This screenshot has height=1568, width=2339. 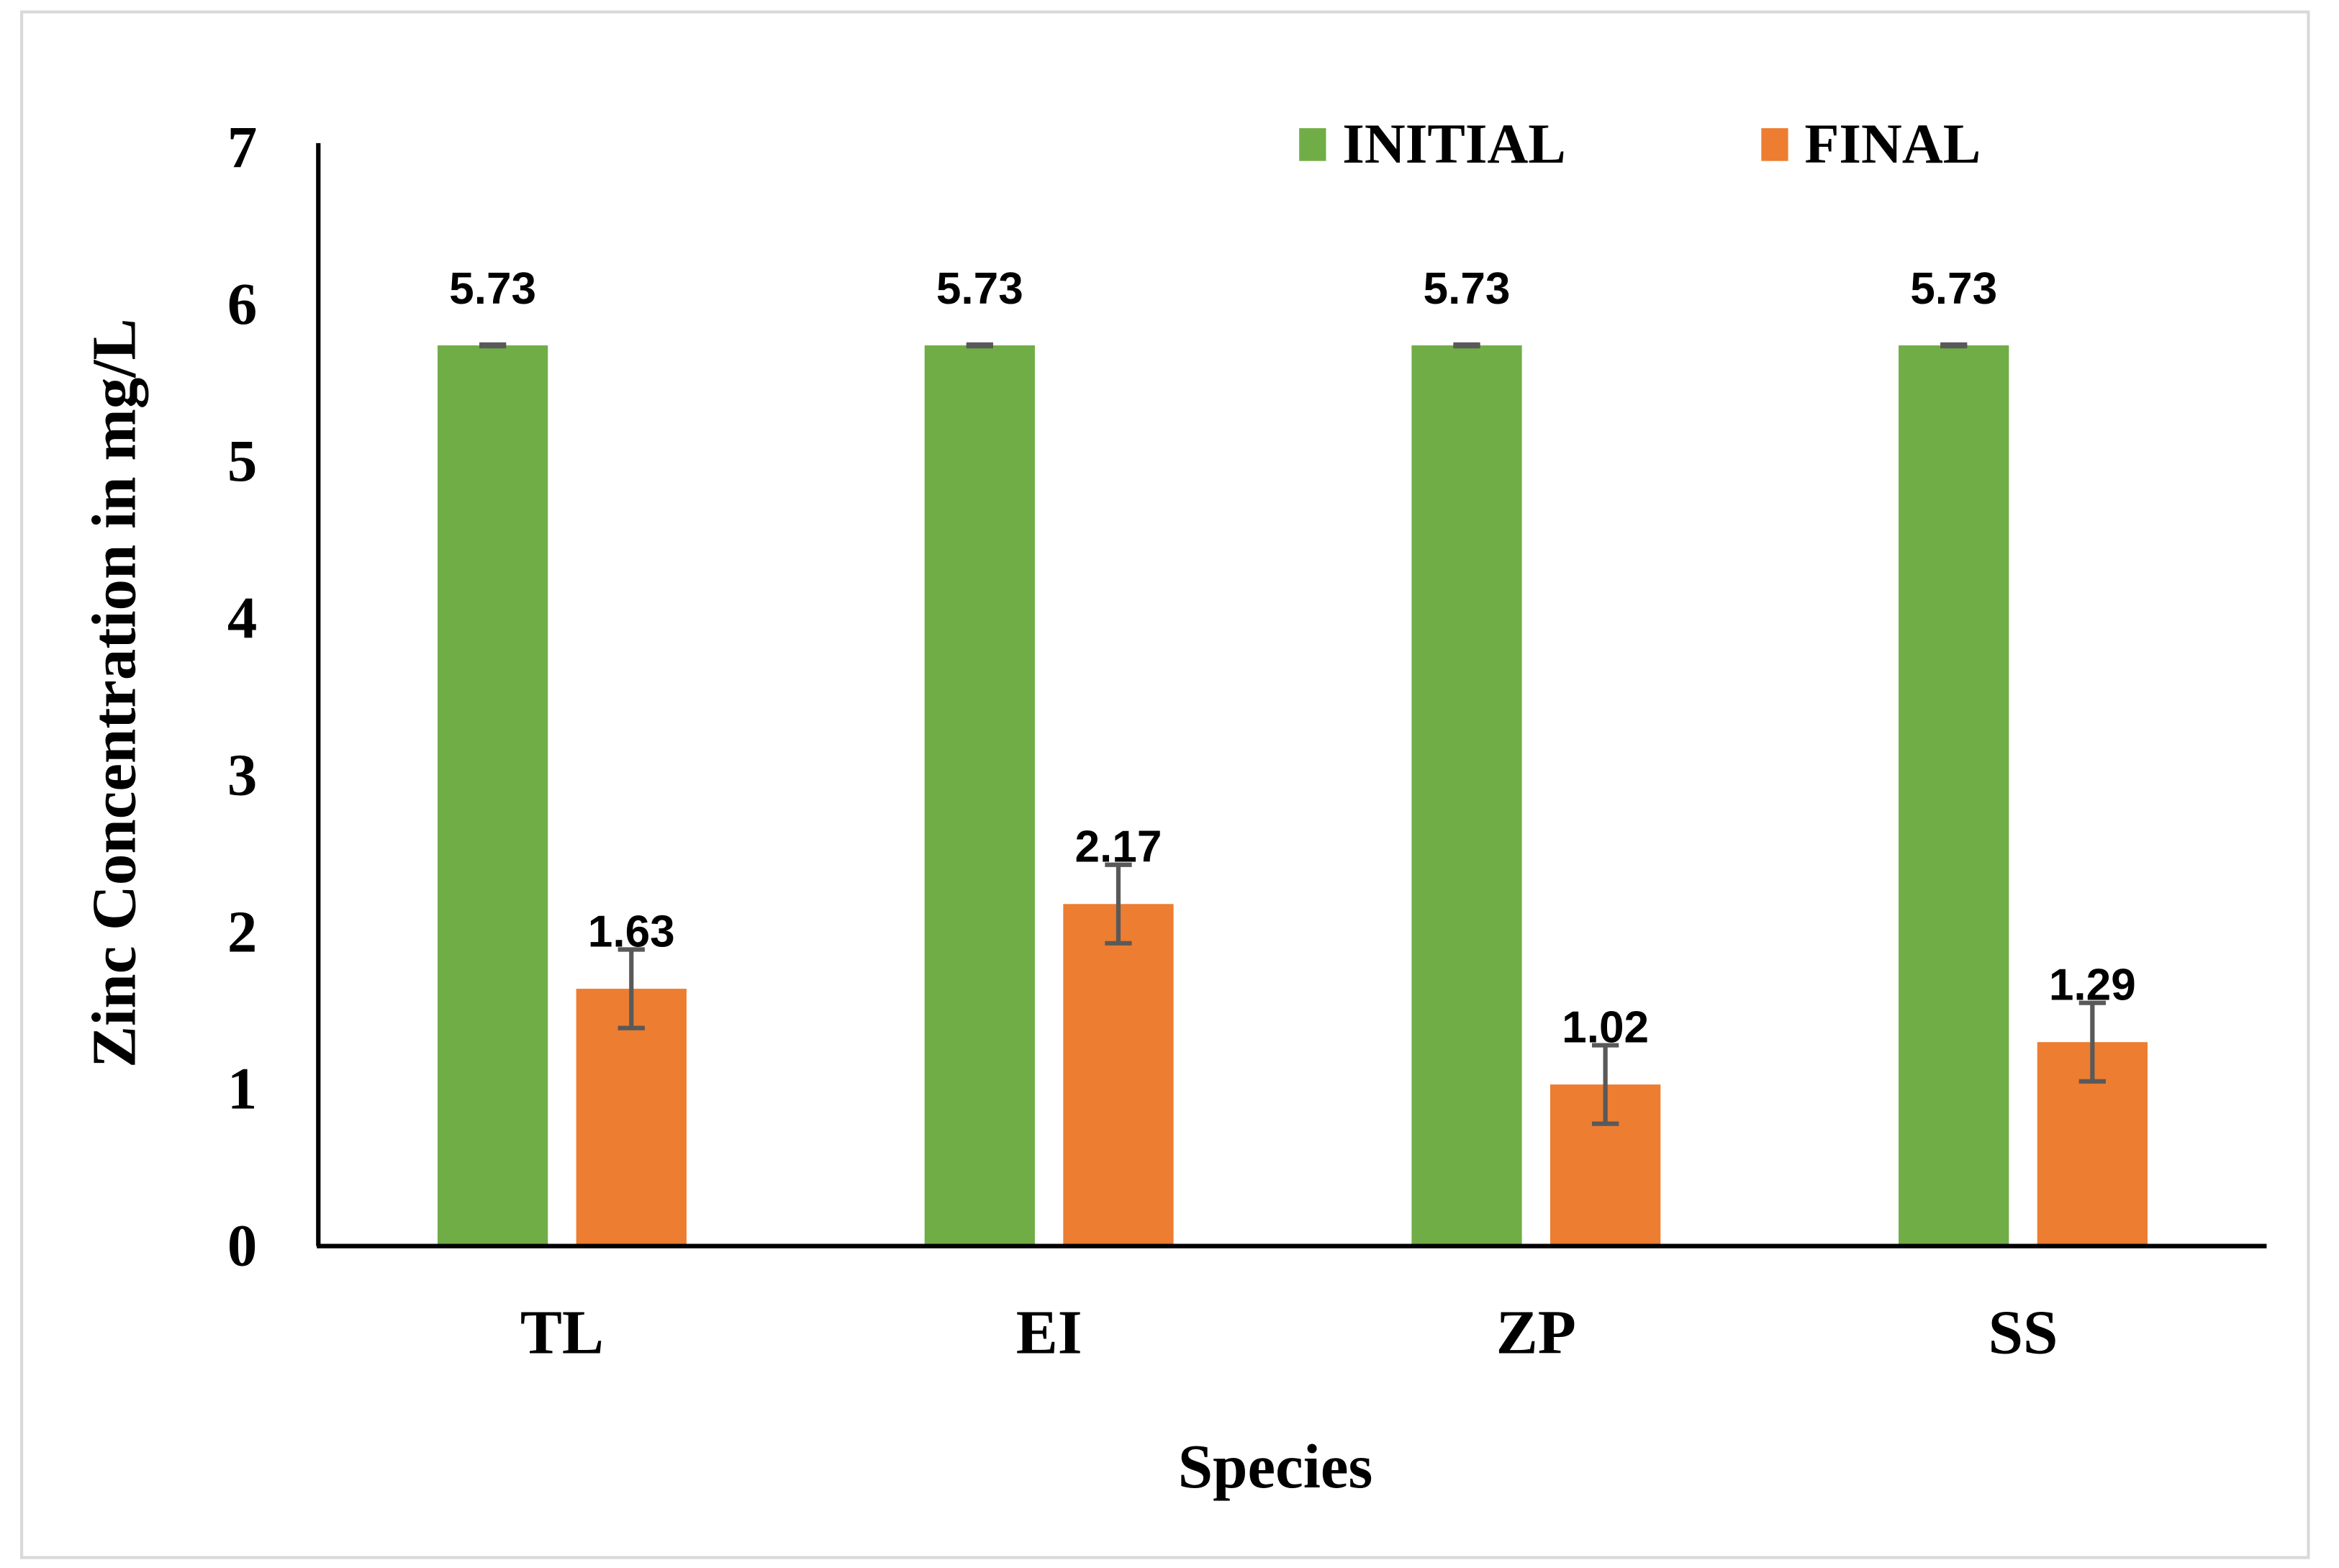 What do you see at coordinates (242, 1088) in the screenshot?
I see `y-tick-label: 1` at bounding box center [242, 1088].